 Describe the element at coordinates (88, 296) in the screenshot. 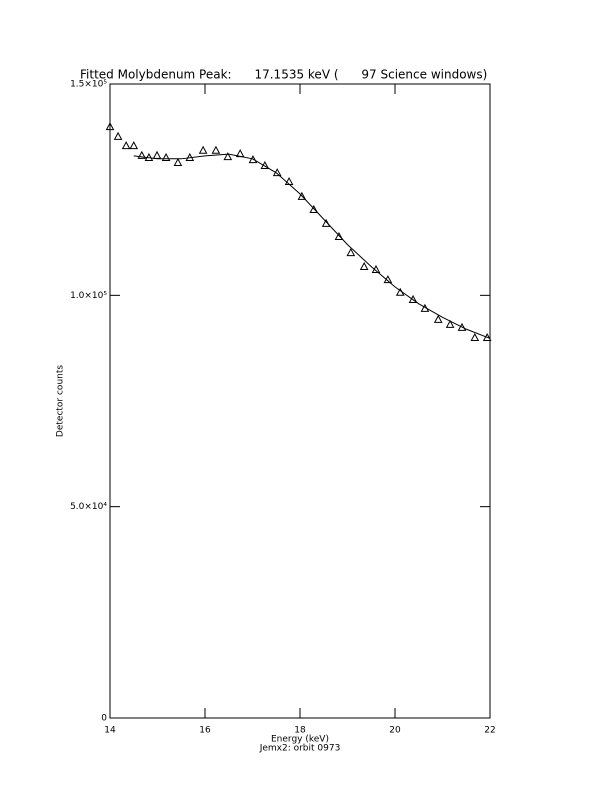

I see `y-tick-label: 1.0×10⁵` at that location.